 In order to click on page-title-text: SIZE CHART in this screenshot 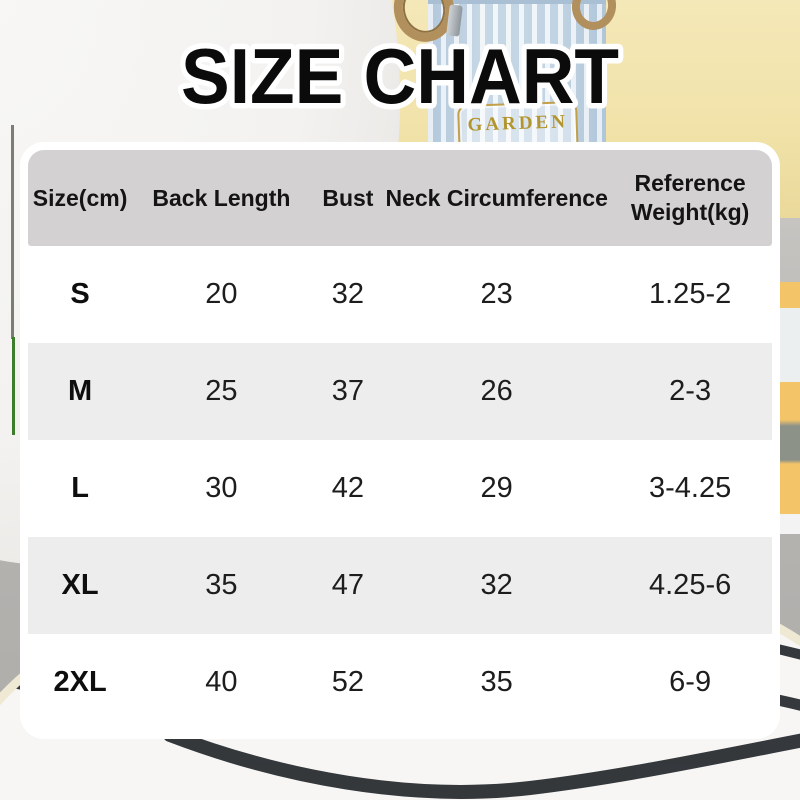, I will do `click(400, 76)`.